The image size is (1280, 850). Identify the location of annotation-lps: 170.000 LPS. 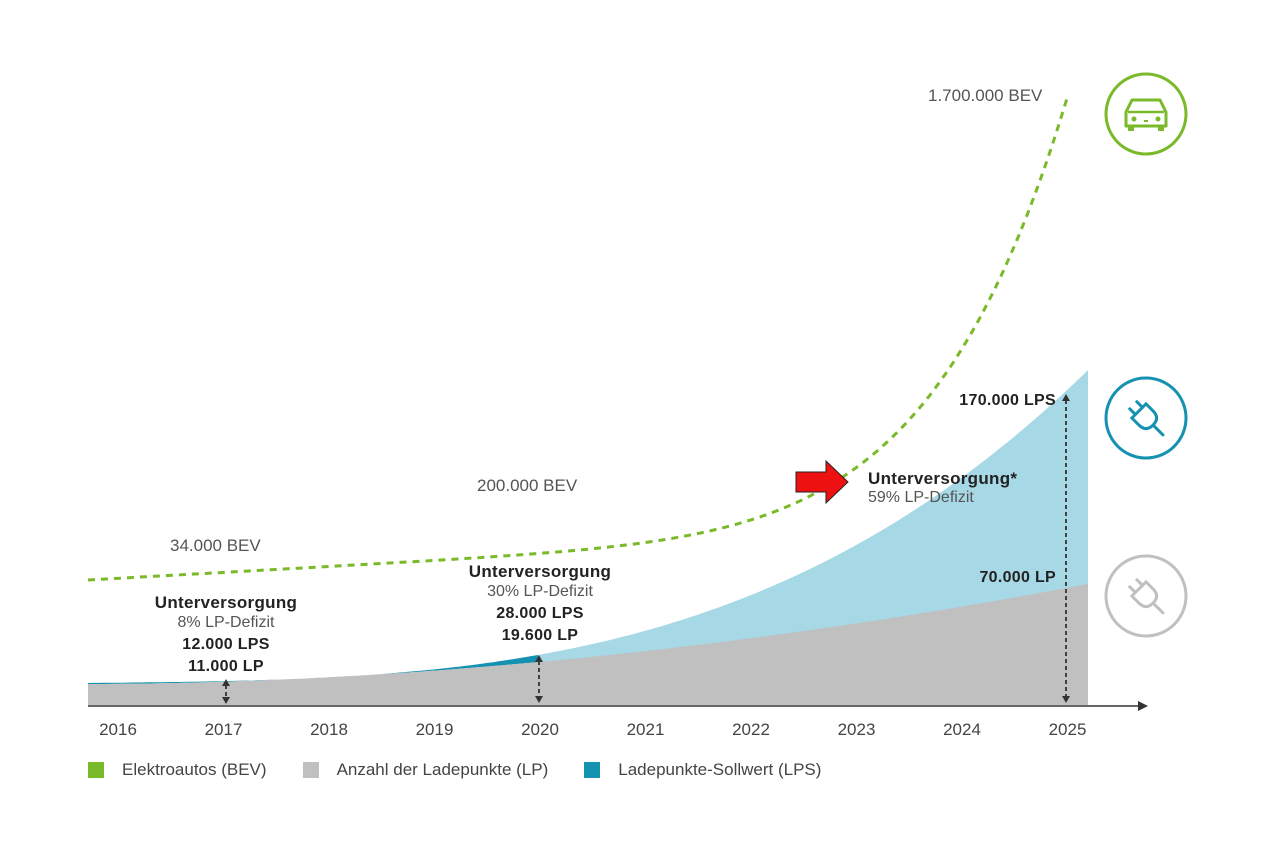
(1007, 400).